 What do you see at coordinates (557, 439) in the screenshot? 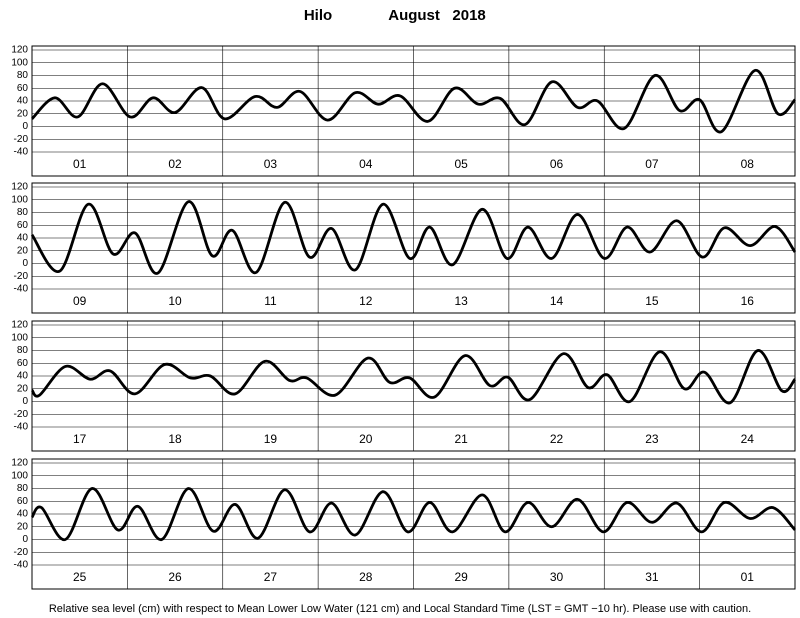
I see `day-label: 22` at bounding box center [557, 439].